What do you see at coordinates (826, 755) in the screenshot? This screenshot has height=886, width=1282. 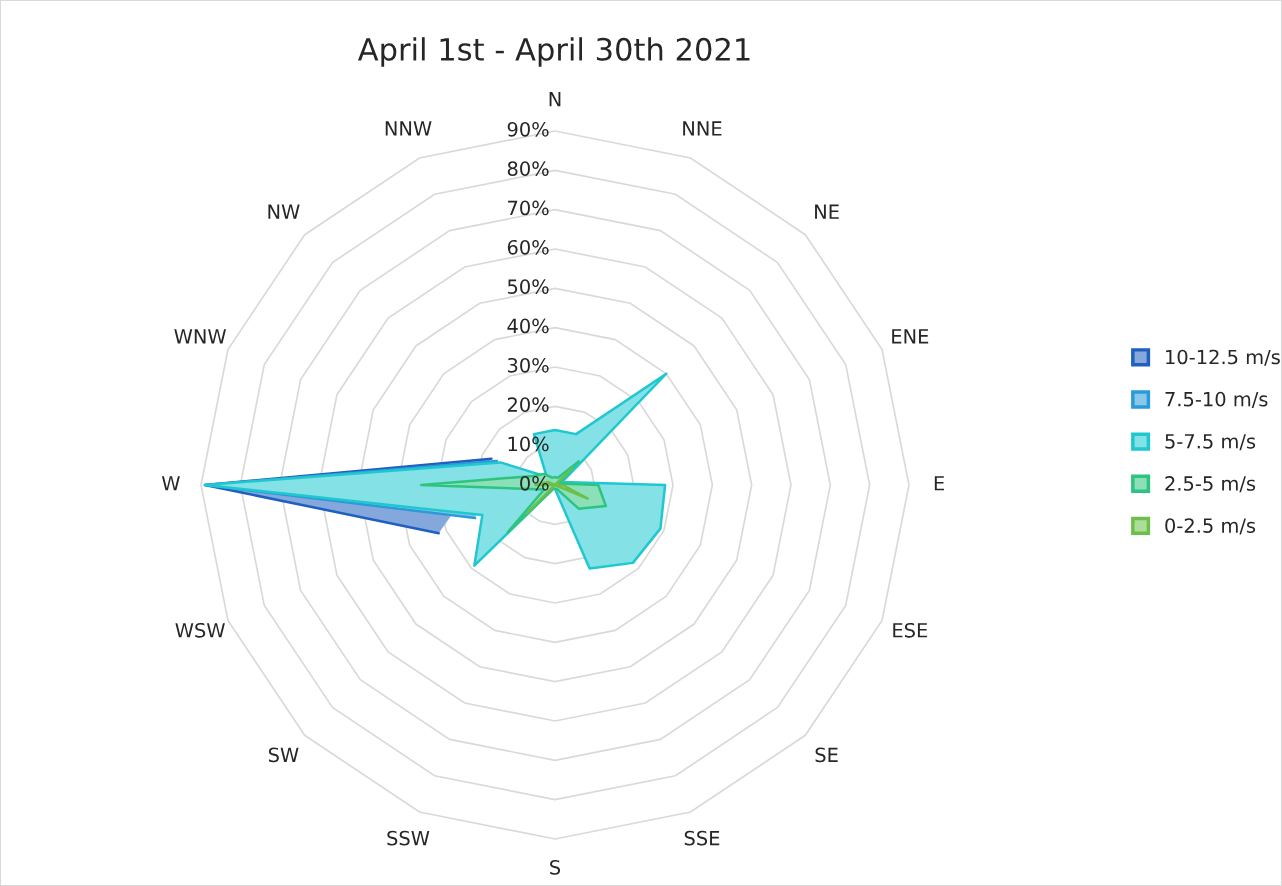 I see `spoke-label: SE` at bounding box center [826, 755].